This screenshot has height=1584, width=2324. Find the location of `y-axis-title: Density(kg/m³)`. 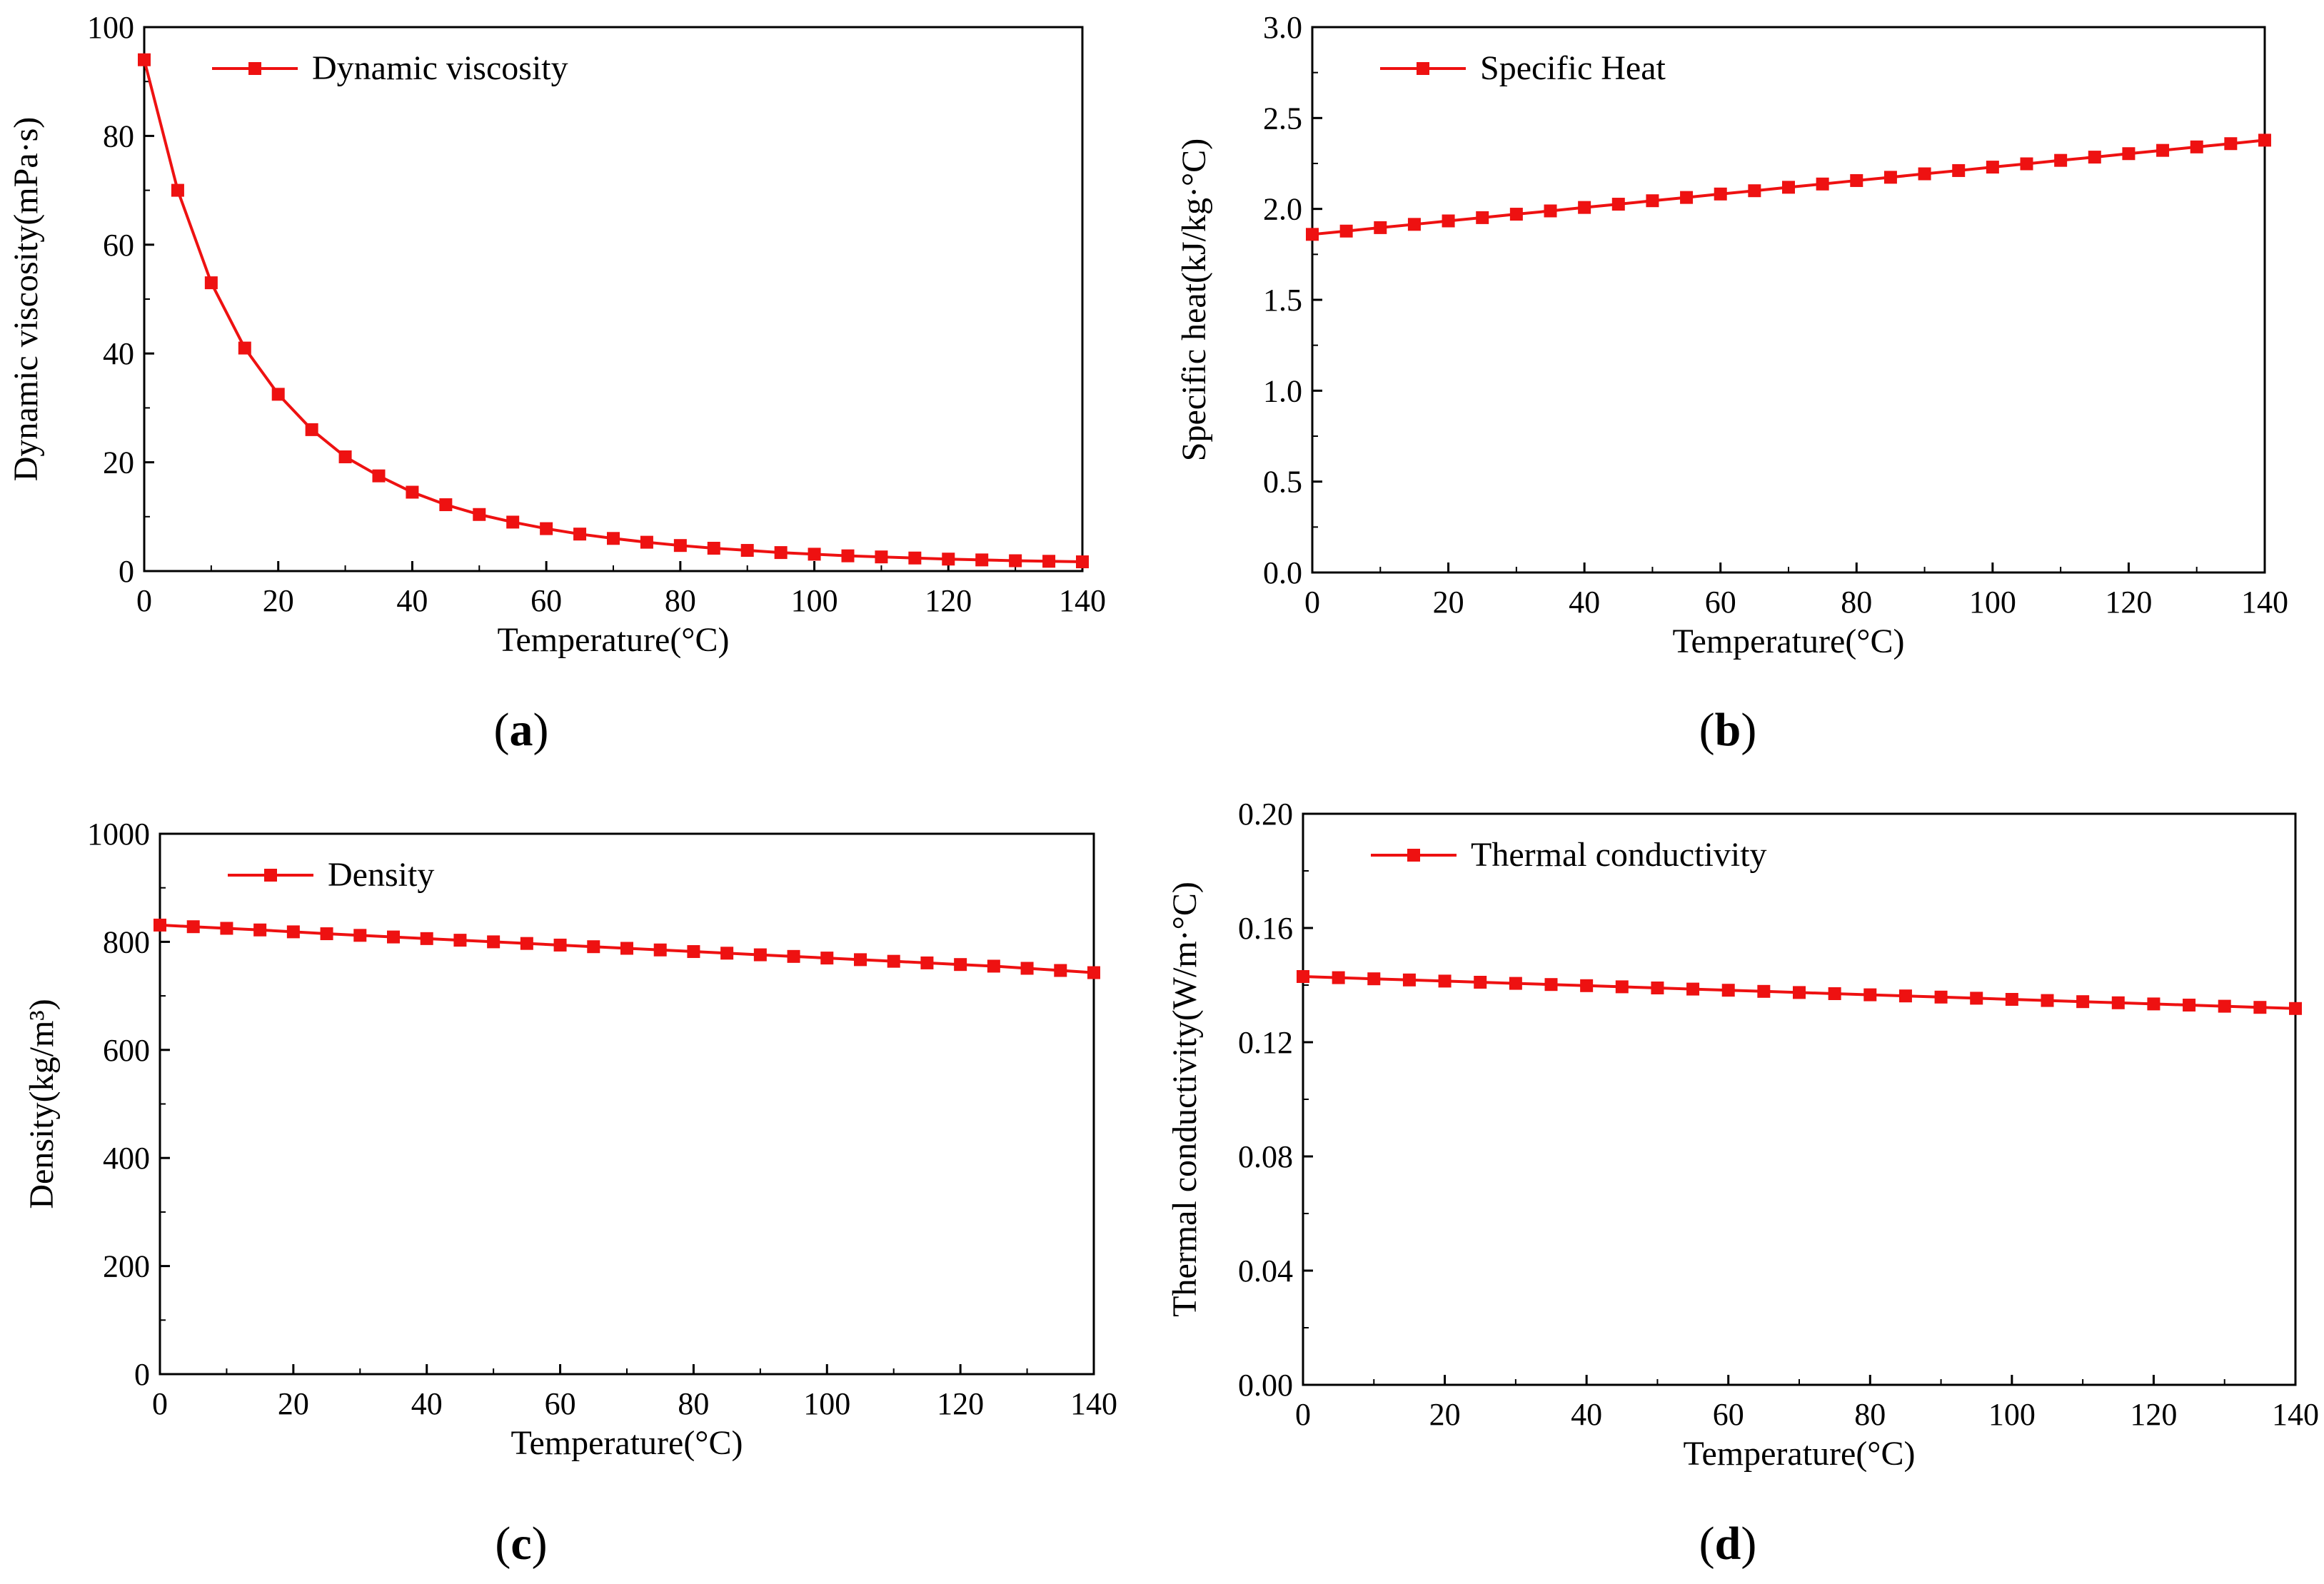

y-axis-title: Density(kg/m³) is located at coordinates (42, 1104).